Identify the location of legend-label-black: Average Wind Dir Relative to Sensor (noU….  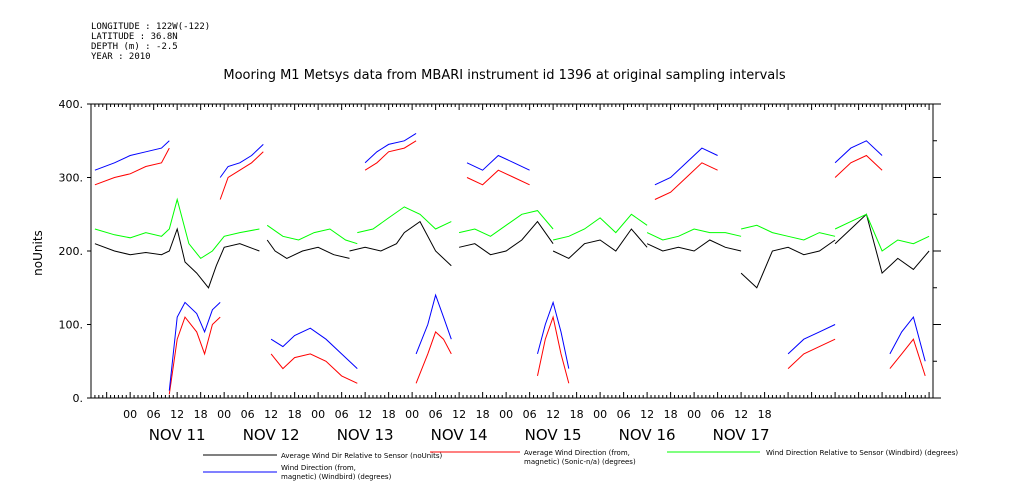
(361, 456).